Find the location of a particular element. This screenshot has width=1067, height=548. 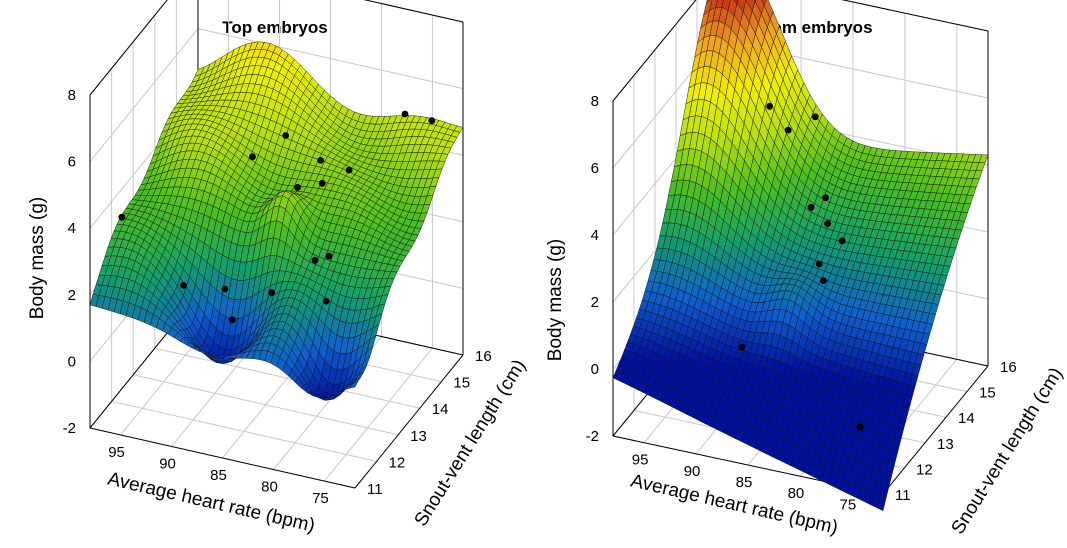

x-axis-label: Average heart rate (bpm) is located at coordinates (734, 505).